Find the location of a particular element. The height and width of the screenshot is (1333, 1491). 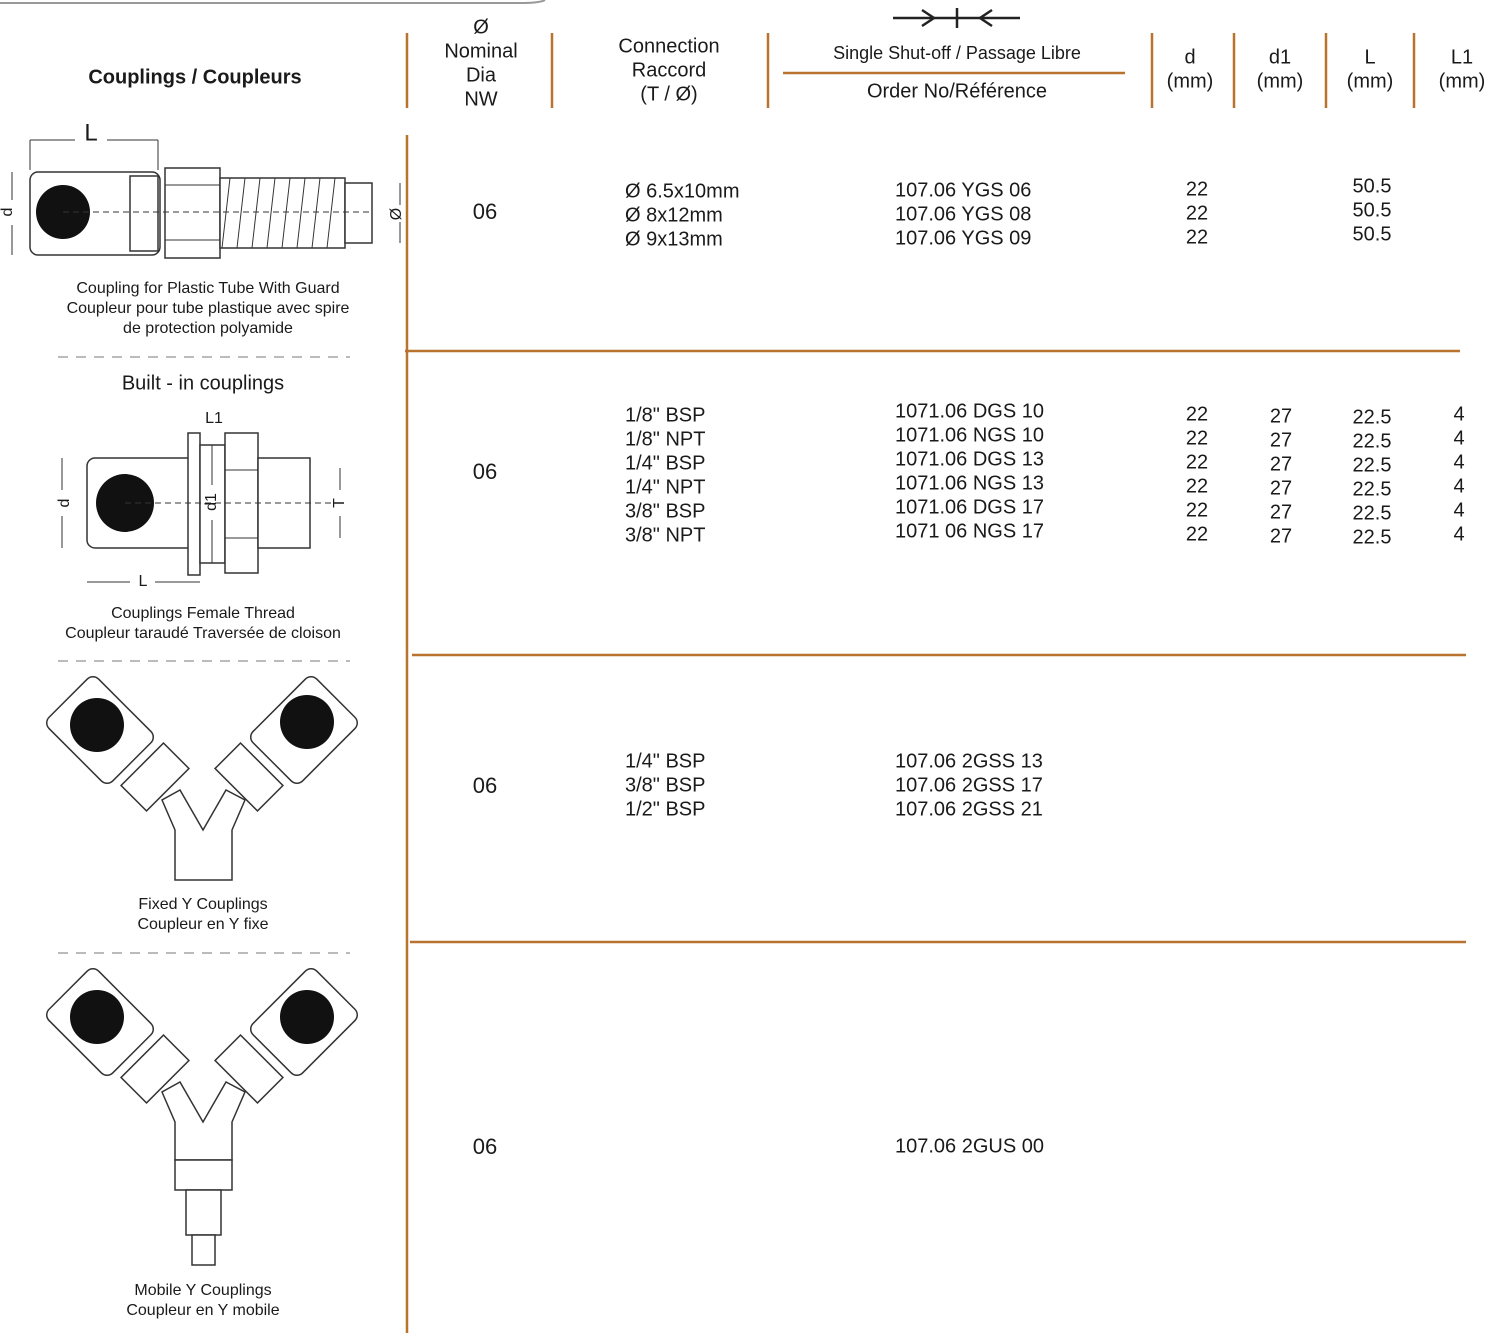

drawing-fixed-y is located at coordinates (202, 778).